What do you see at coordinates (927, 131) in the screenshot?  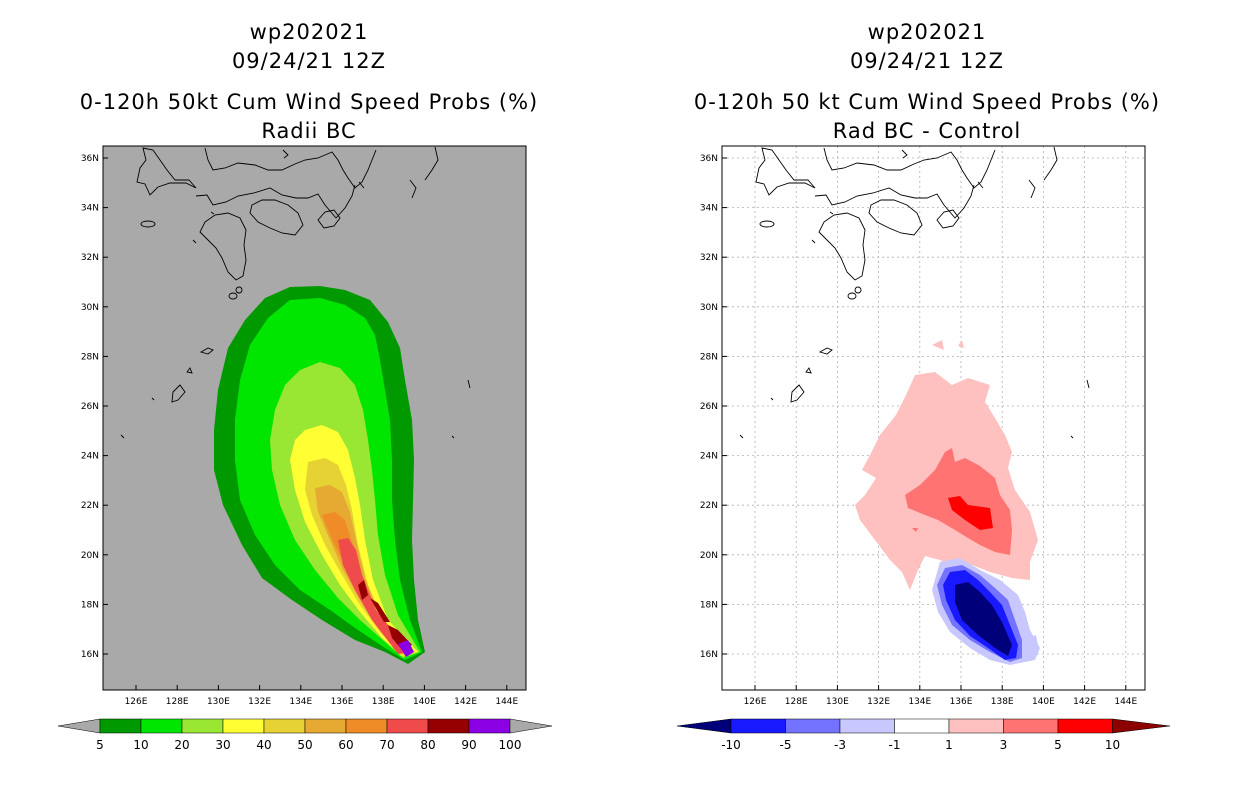 I see `right-subtitle: Rad BC - Control` at bounding box center [927, 131].